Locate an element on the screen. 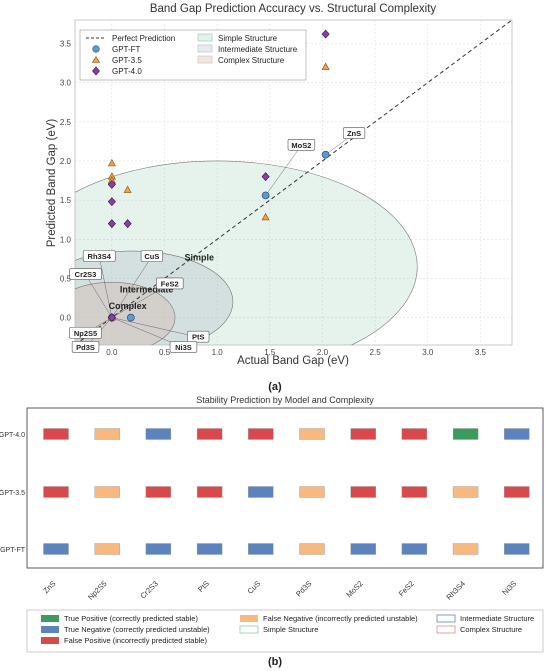  material-label-ni3s: Ni3S is located at coordinates (183, 347).